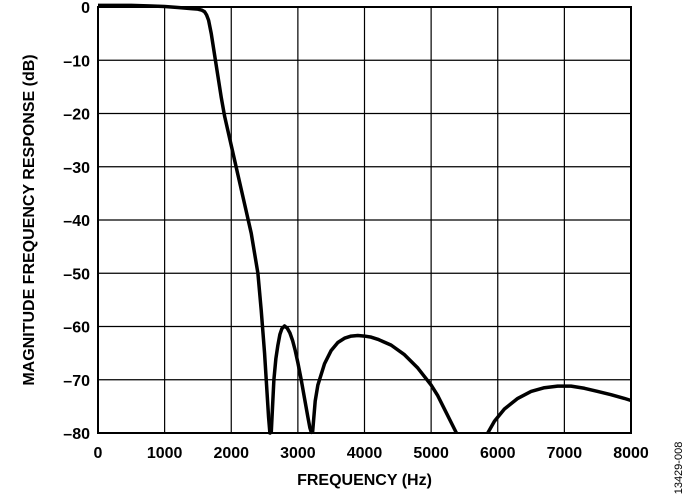 The image size is (688, 497). What do you see at coordinates (364, 480) in the screenshot?
I see `x-axis-title: FREQUENCY (Hz)` at bounding box center [364, 480].